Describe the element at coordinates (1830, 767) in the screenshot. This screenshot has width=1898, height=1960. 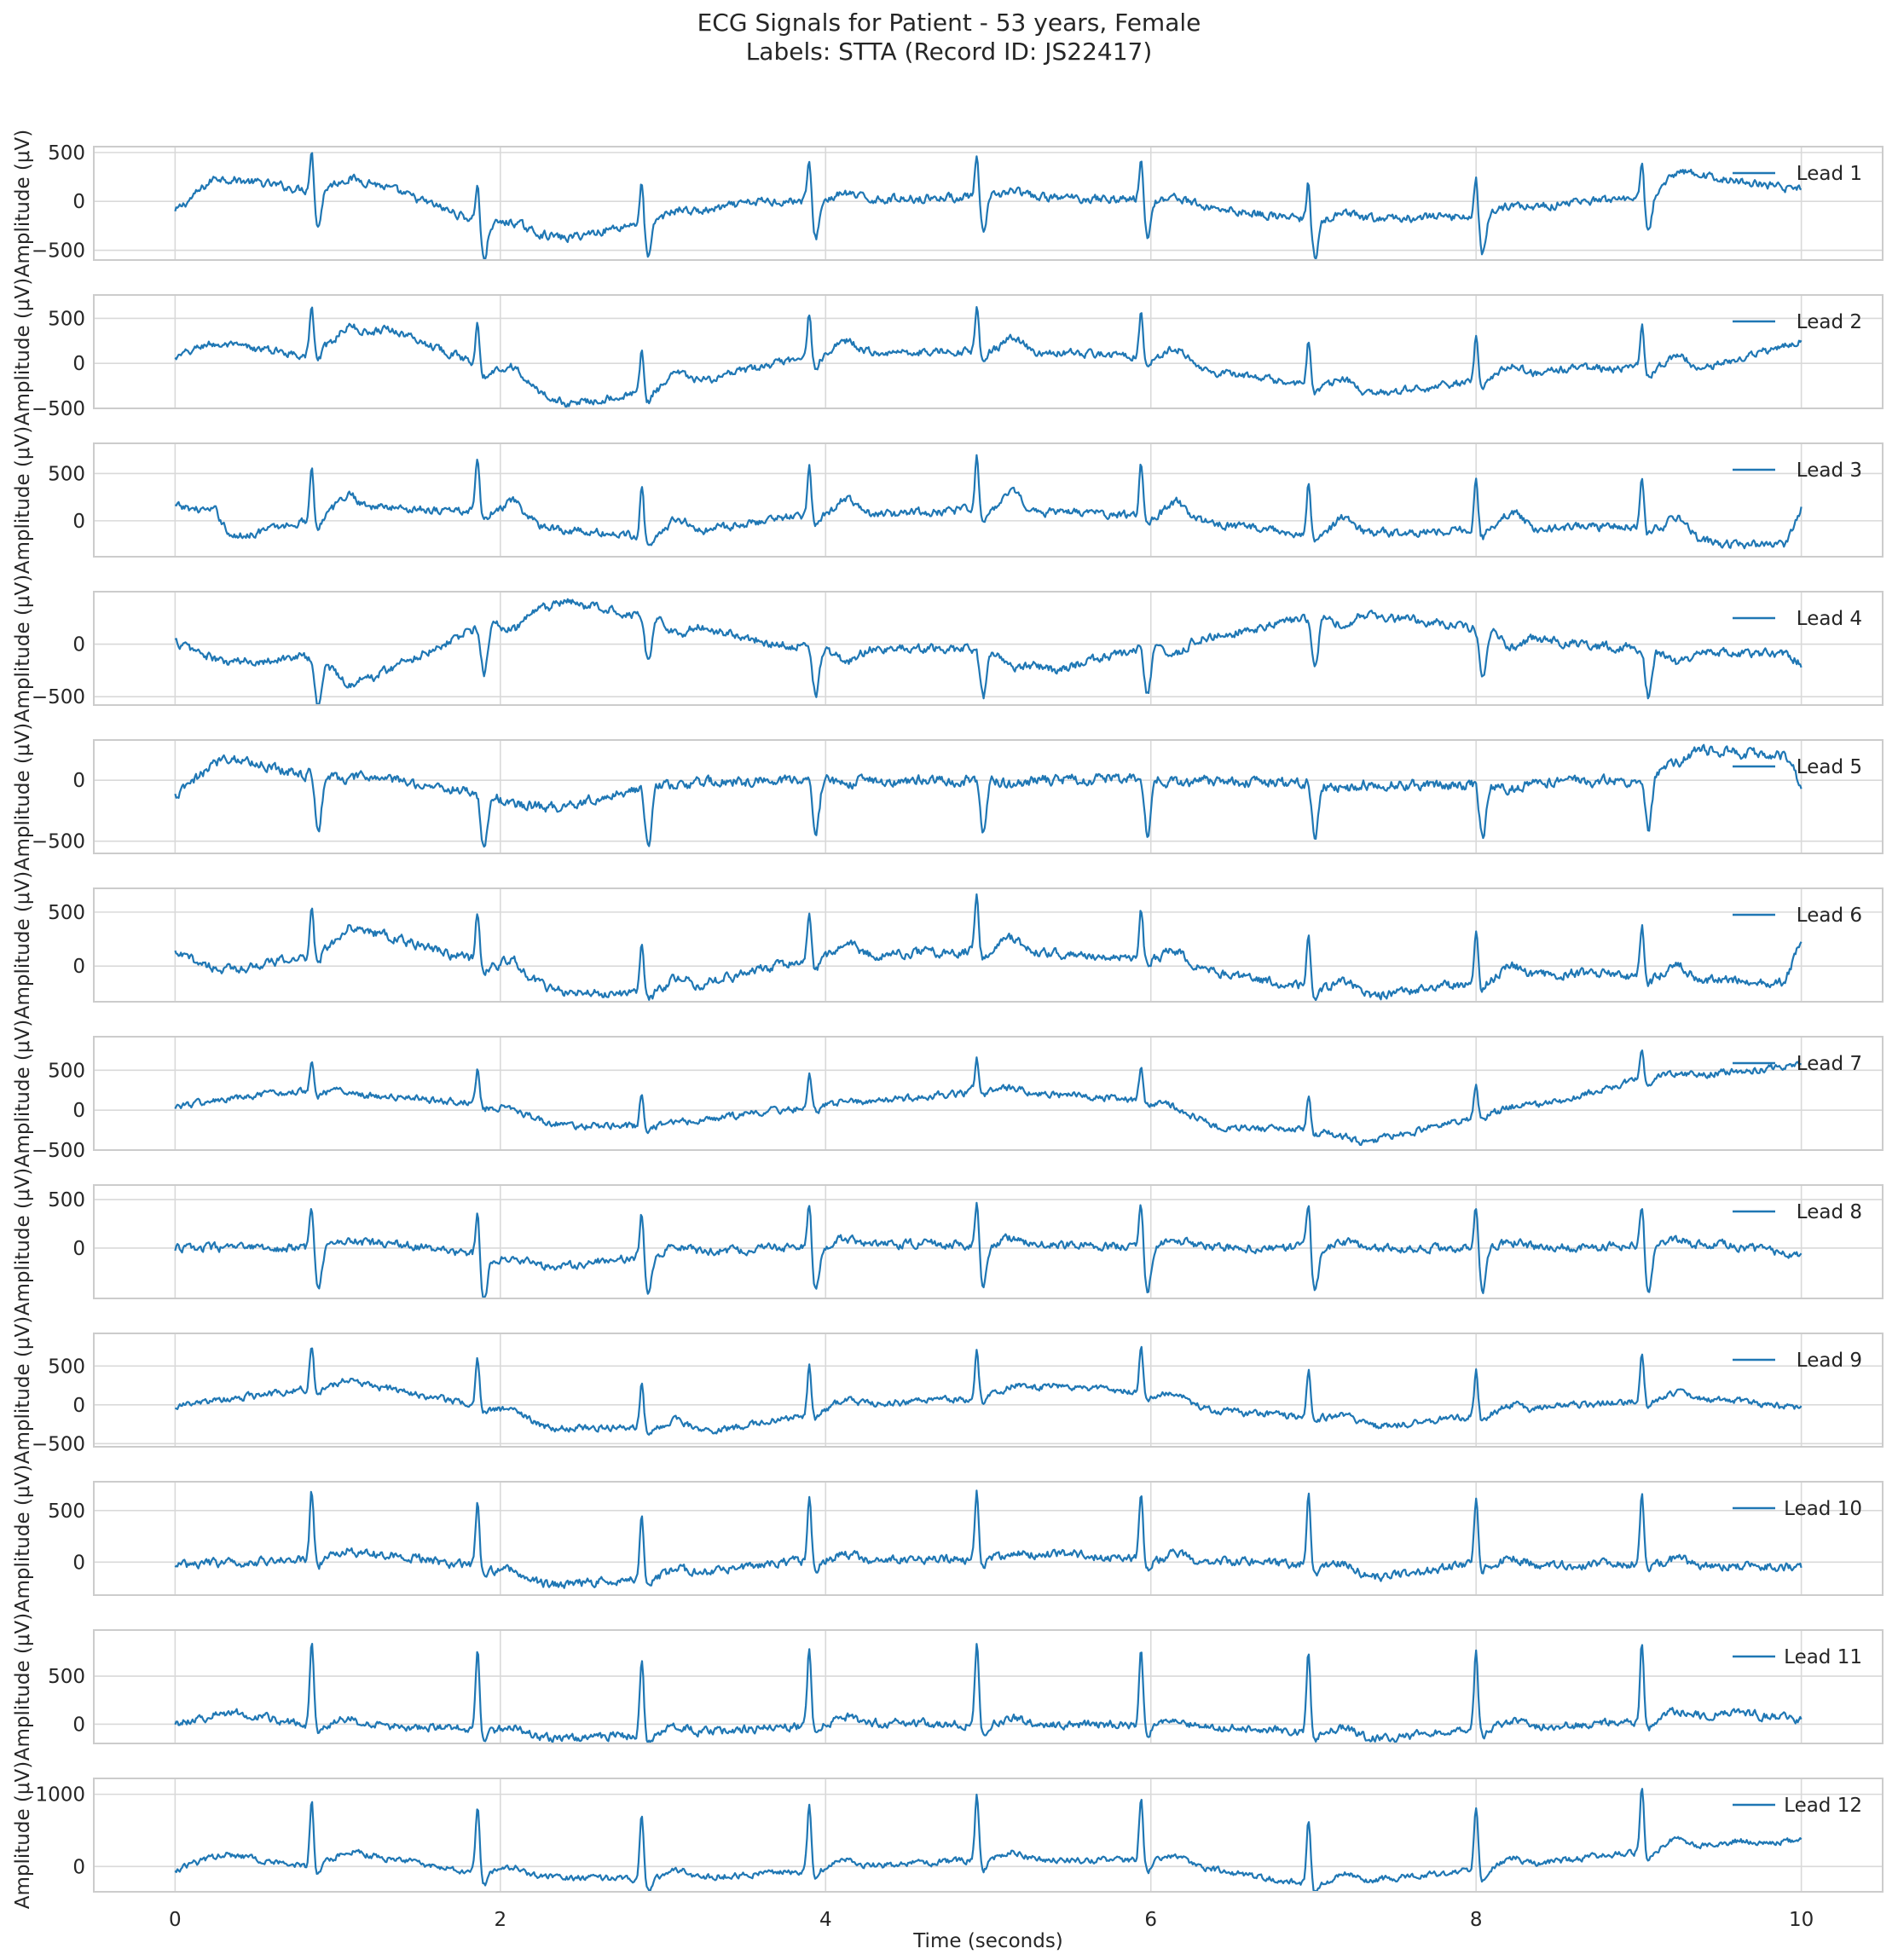
I see `legend-label: Lead 5` at that location.